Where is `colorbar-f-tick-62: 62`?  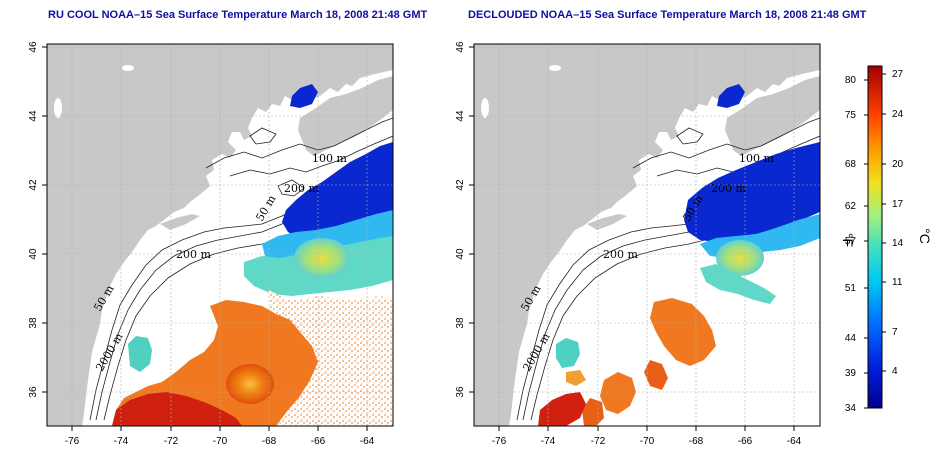
colorbar-f-tick-62: 62 is located at coordinates (851, 206).